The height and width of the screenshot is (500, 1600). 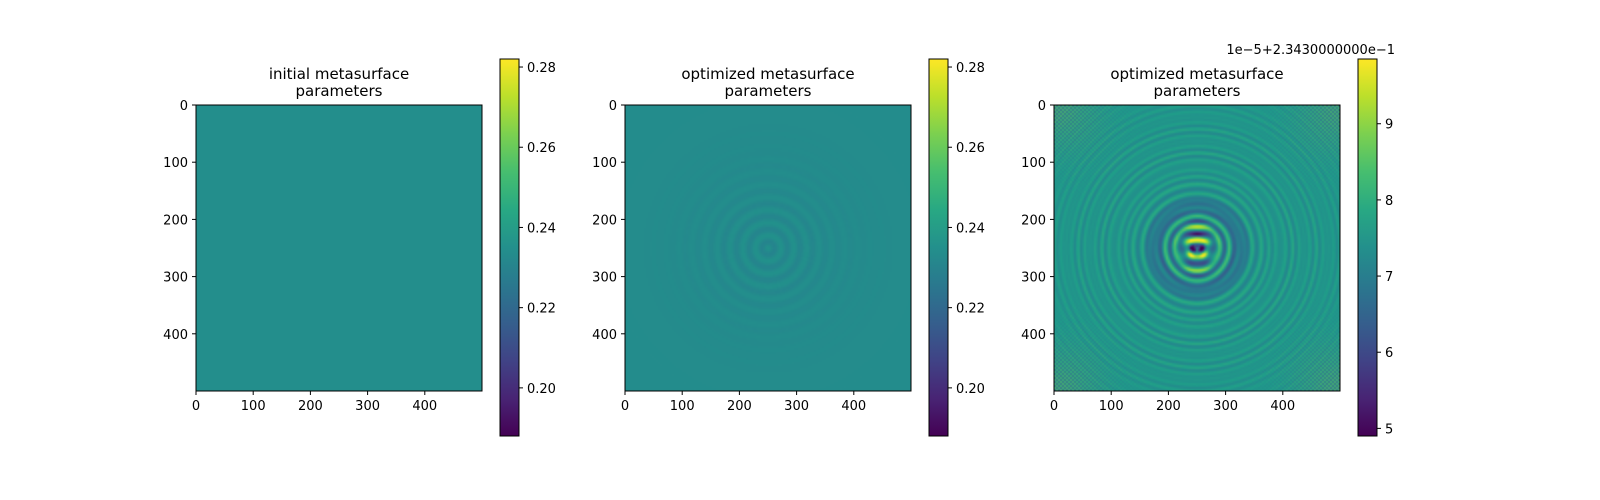 I want to click on colorbar-tick-label: 8, so click(x=1389, y=201).